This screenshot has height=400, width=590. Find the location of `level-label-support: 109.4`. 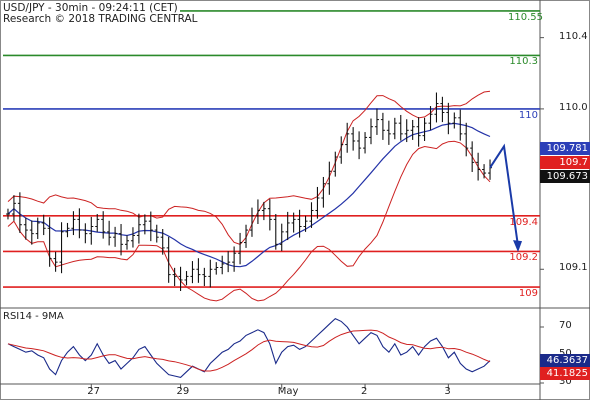

level-label-support: 109.4 is located at coordinates (523, 222).